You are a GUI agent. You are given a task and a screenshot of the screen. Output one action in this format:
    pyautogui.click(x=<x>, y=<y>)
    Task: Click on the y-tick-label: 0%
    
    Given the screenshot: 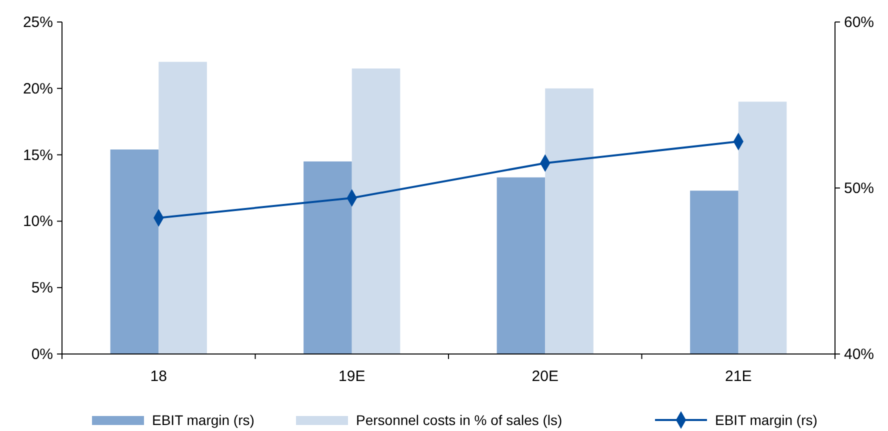 What is the action you would take?
    pyautogui.click(x=42, y=354)
    